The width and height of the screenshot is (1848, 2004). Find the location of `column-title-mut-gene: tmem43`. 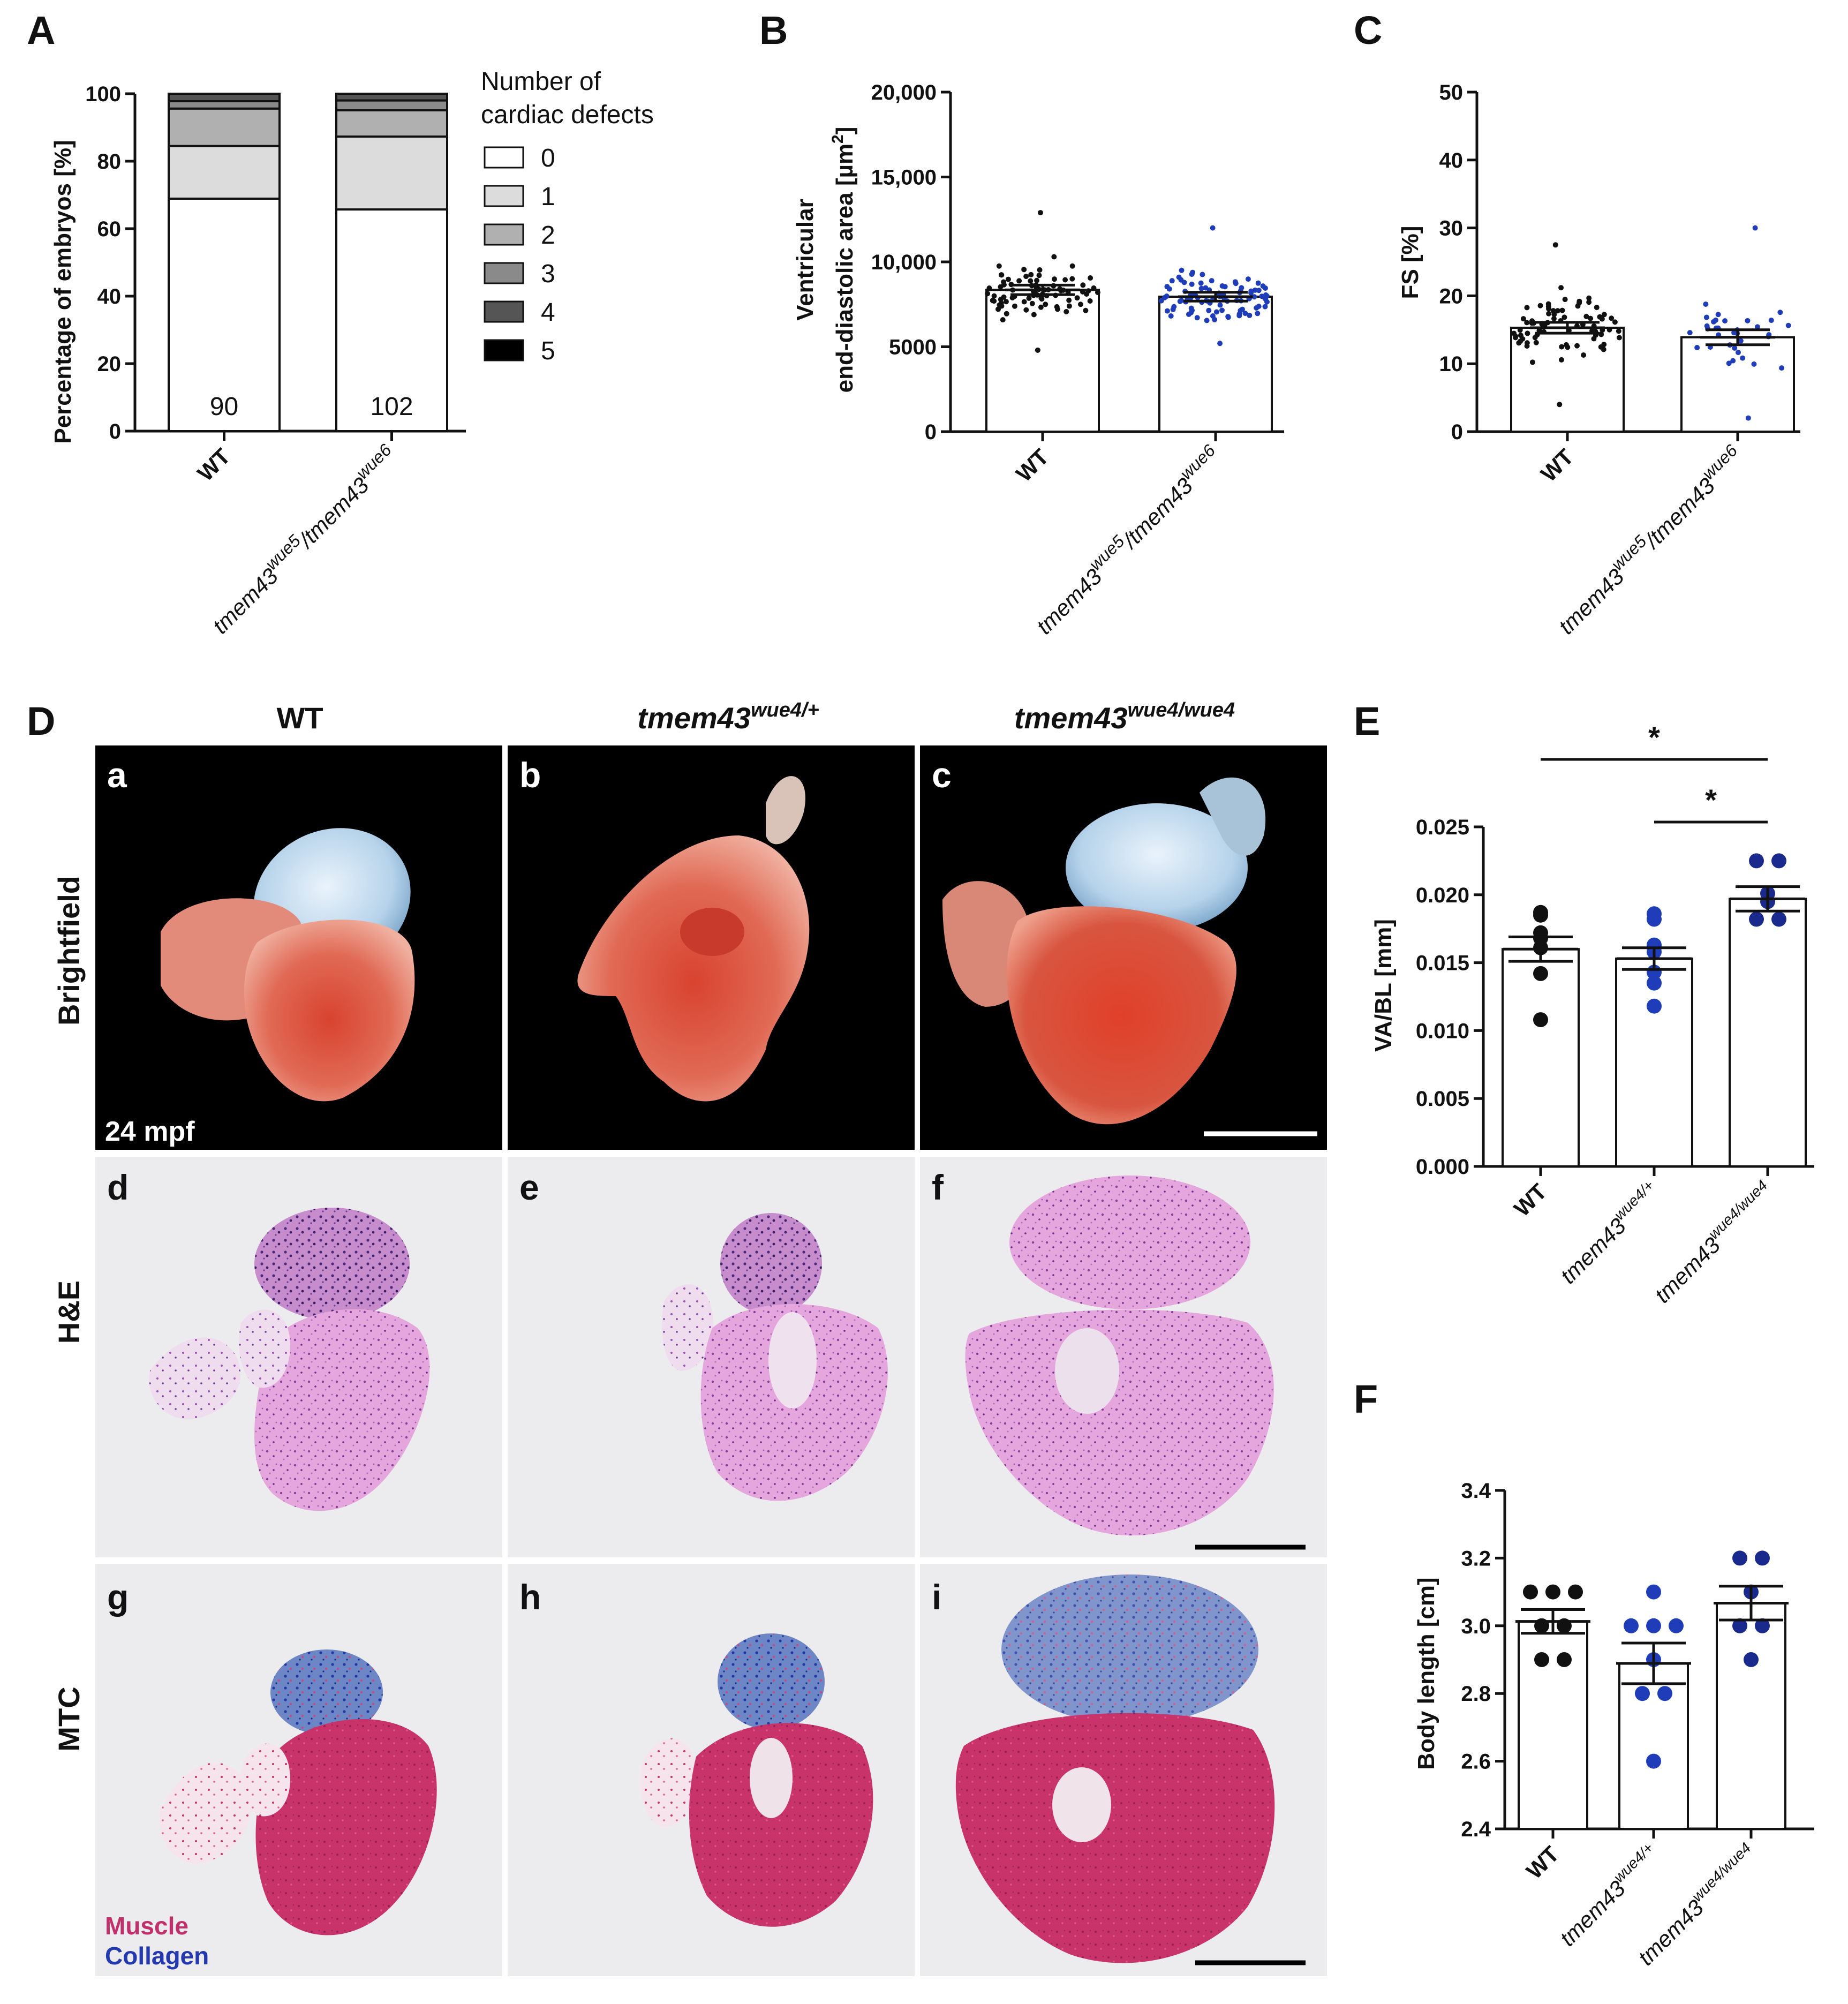

column-title-mut-gene: tmem43 is located at coordinates (1071, 718).